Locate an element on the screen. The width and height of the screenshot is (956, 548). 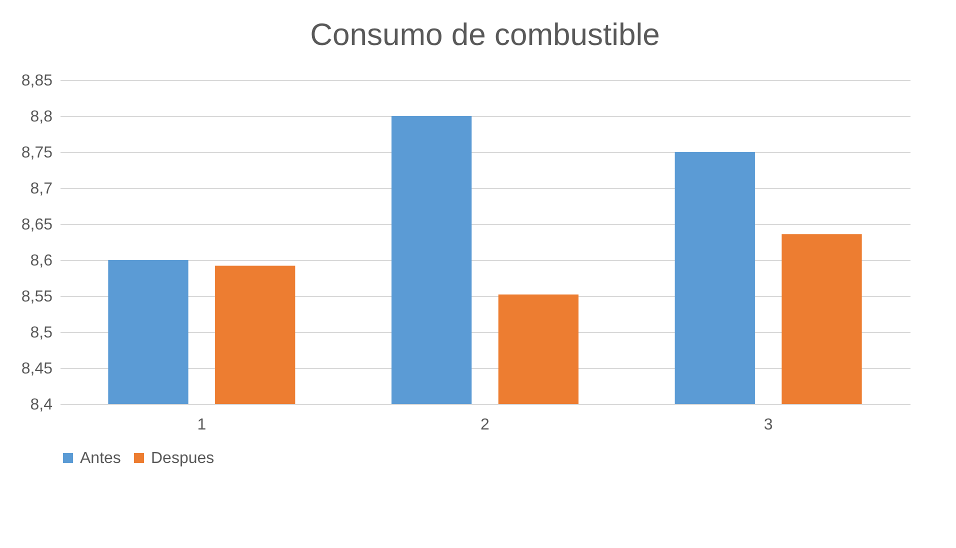
y-tick-label: 8,6 is located at coordinates (41, 261).